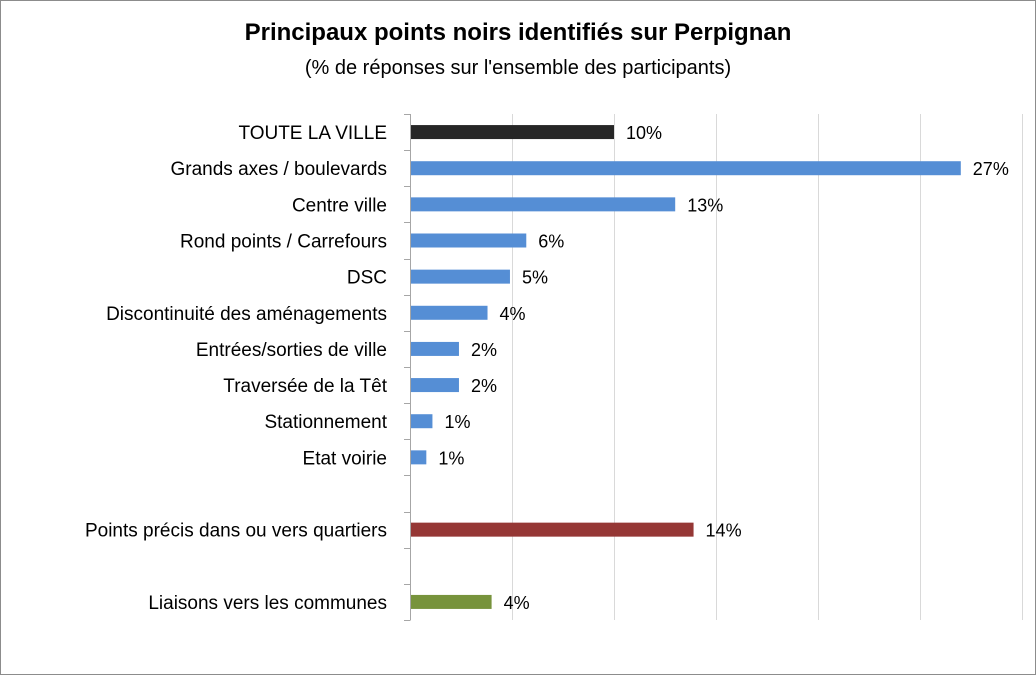 Image resolution: width=1036 pixels, height=675 pixels. I want to click on category-label: Rond points / Carrefours, so click(283, 242).